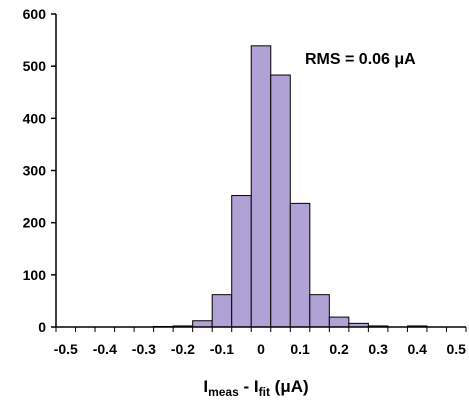 This screenshot has width=469, height=402. What do you see at coordinates (42, 327) in the screenshot?
I see `y-tick-label: 0` at bounding box center [42, 327].